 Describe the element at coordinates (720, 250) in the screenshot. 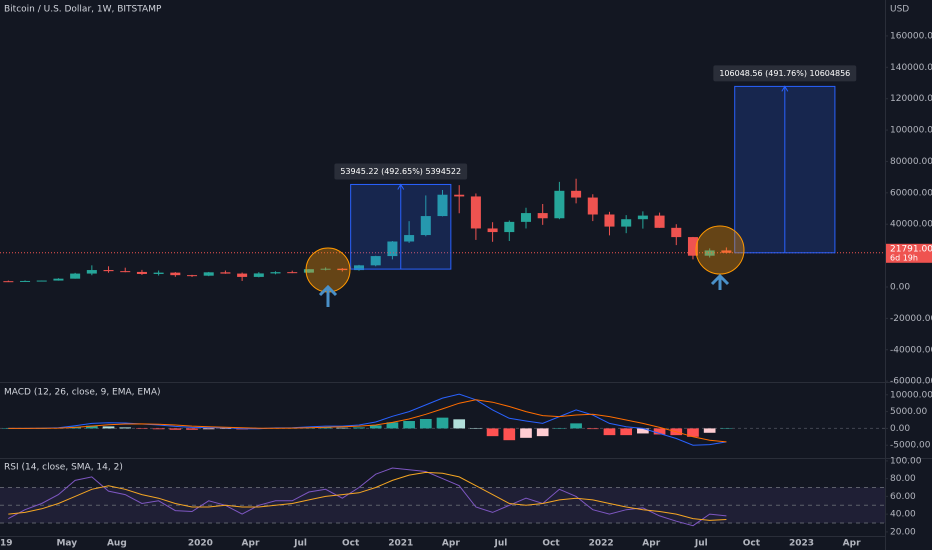

I see `highlight-circle` at that location.